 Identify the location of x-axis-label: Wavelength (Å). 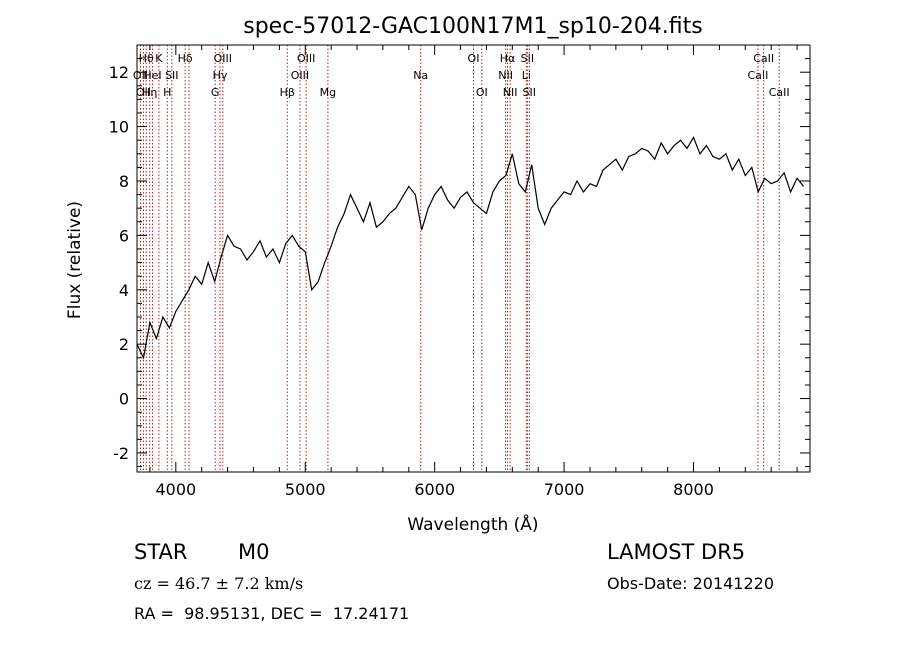
(472, 524).